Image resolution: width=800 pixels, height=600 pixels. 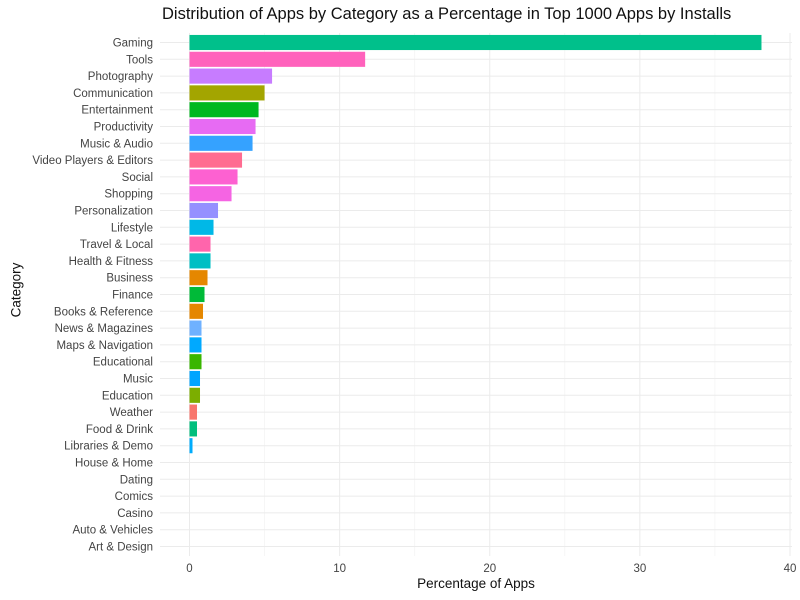 What do you see at coordinates (138, 380) in the screenshot?
I see `y-tick-label: Music` at bounding box center [138, 380].